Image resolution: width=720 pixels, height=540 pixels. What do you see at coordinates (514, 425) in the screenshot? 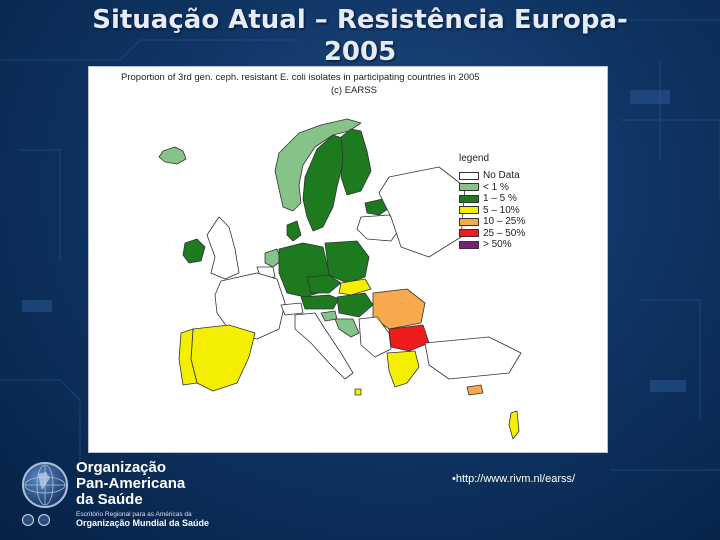
I see `country-israel` at bounding box center [514, 425].